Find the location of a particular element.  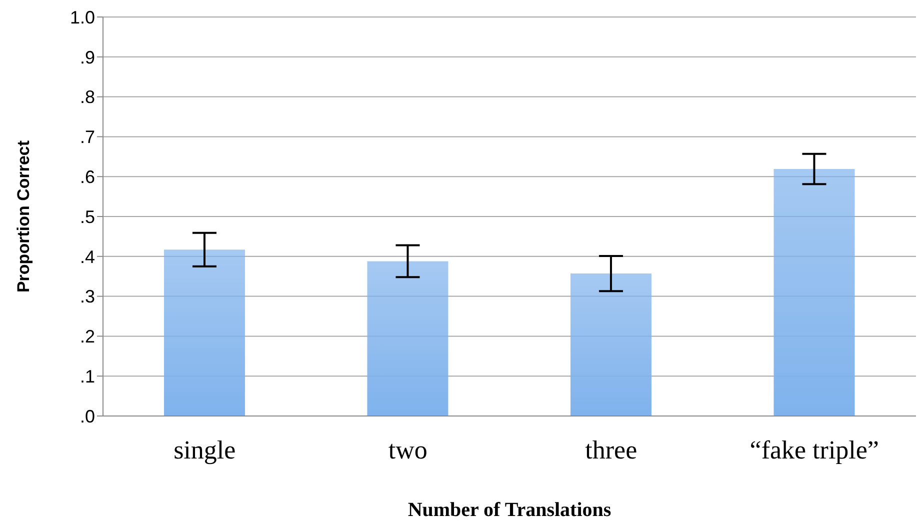

y-tick-label: .9 is located at coordinates (87, 57).